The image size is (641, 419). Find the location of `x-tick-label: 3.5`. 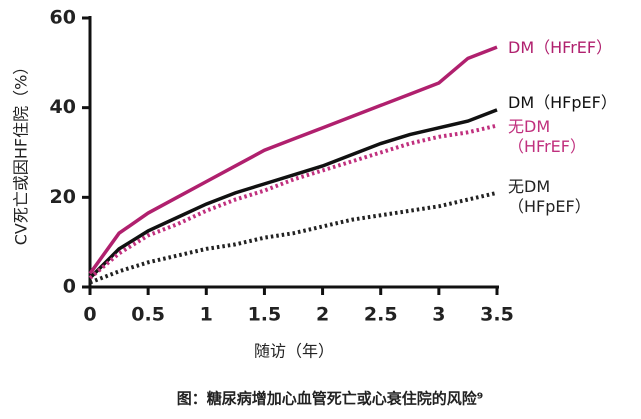

x-tick-label: 3.5 is located at coordinates (497, 315).